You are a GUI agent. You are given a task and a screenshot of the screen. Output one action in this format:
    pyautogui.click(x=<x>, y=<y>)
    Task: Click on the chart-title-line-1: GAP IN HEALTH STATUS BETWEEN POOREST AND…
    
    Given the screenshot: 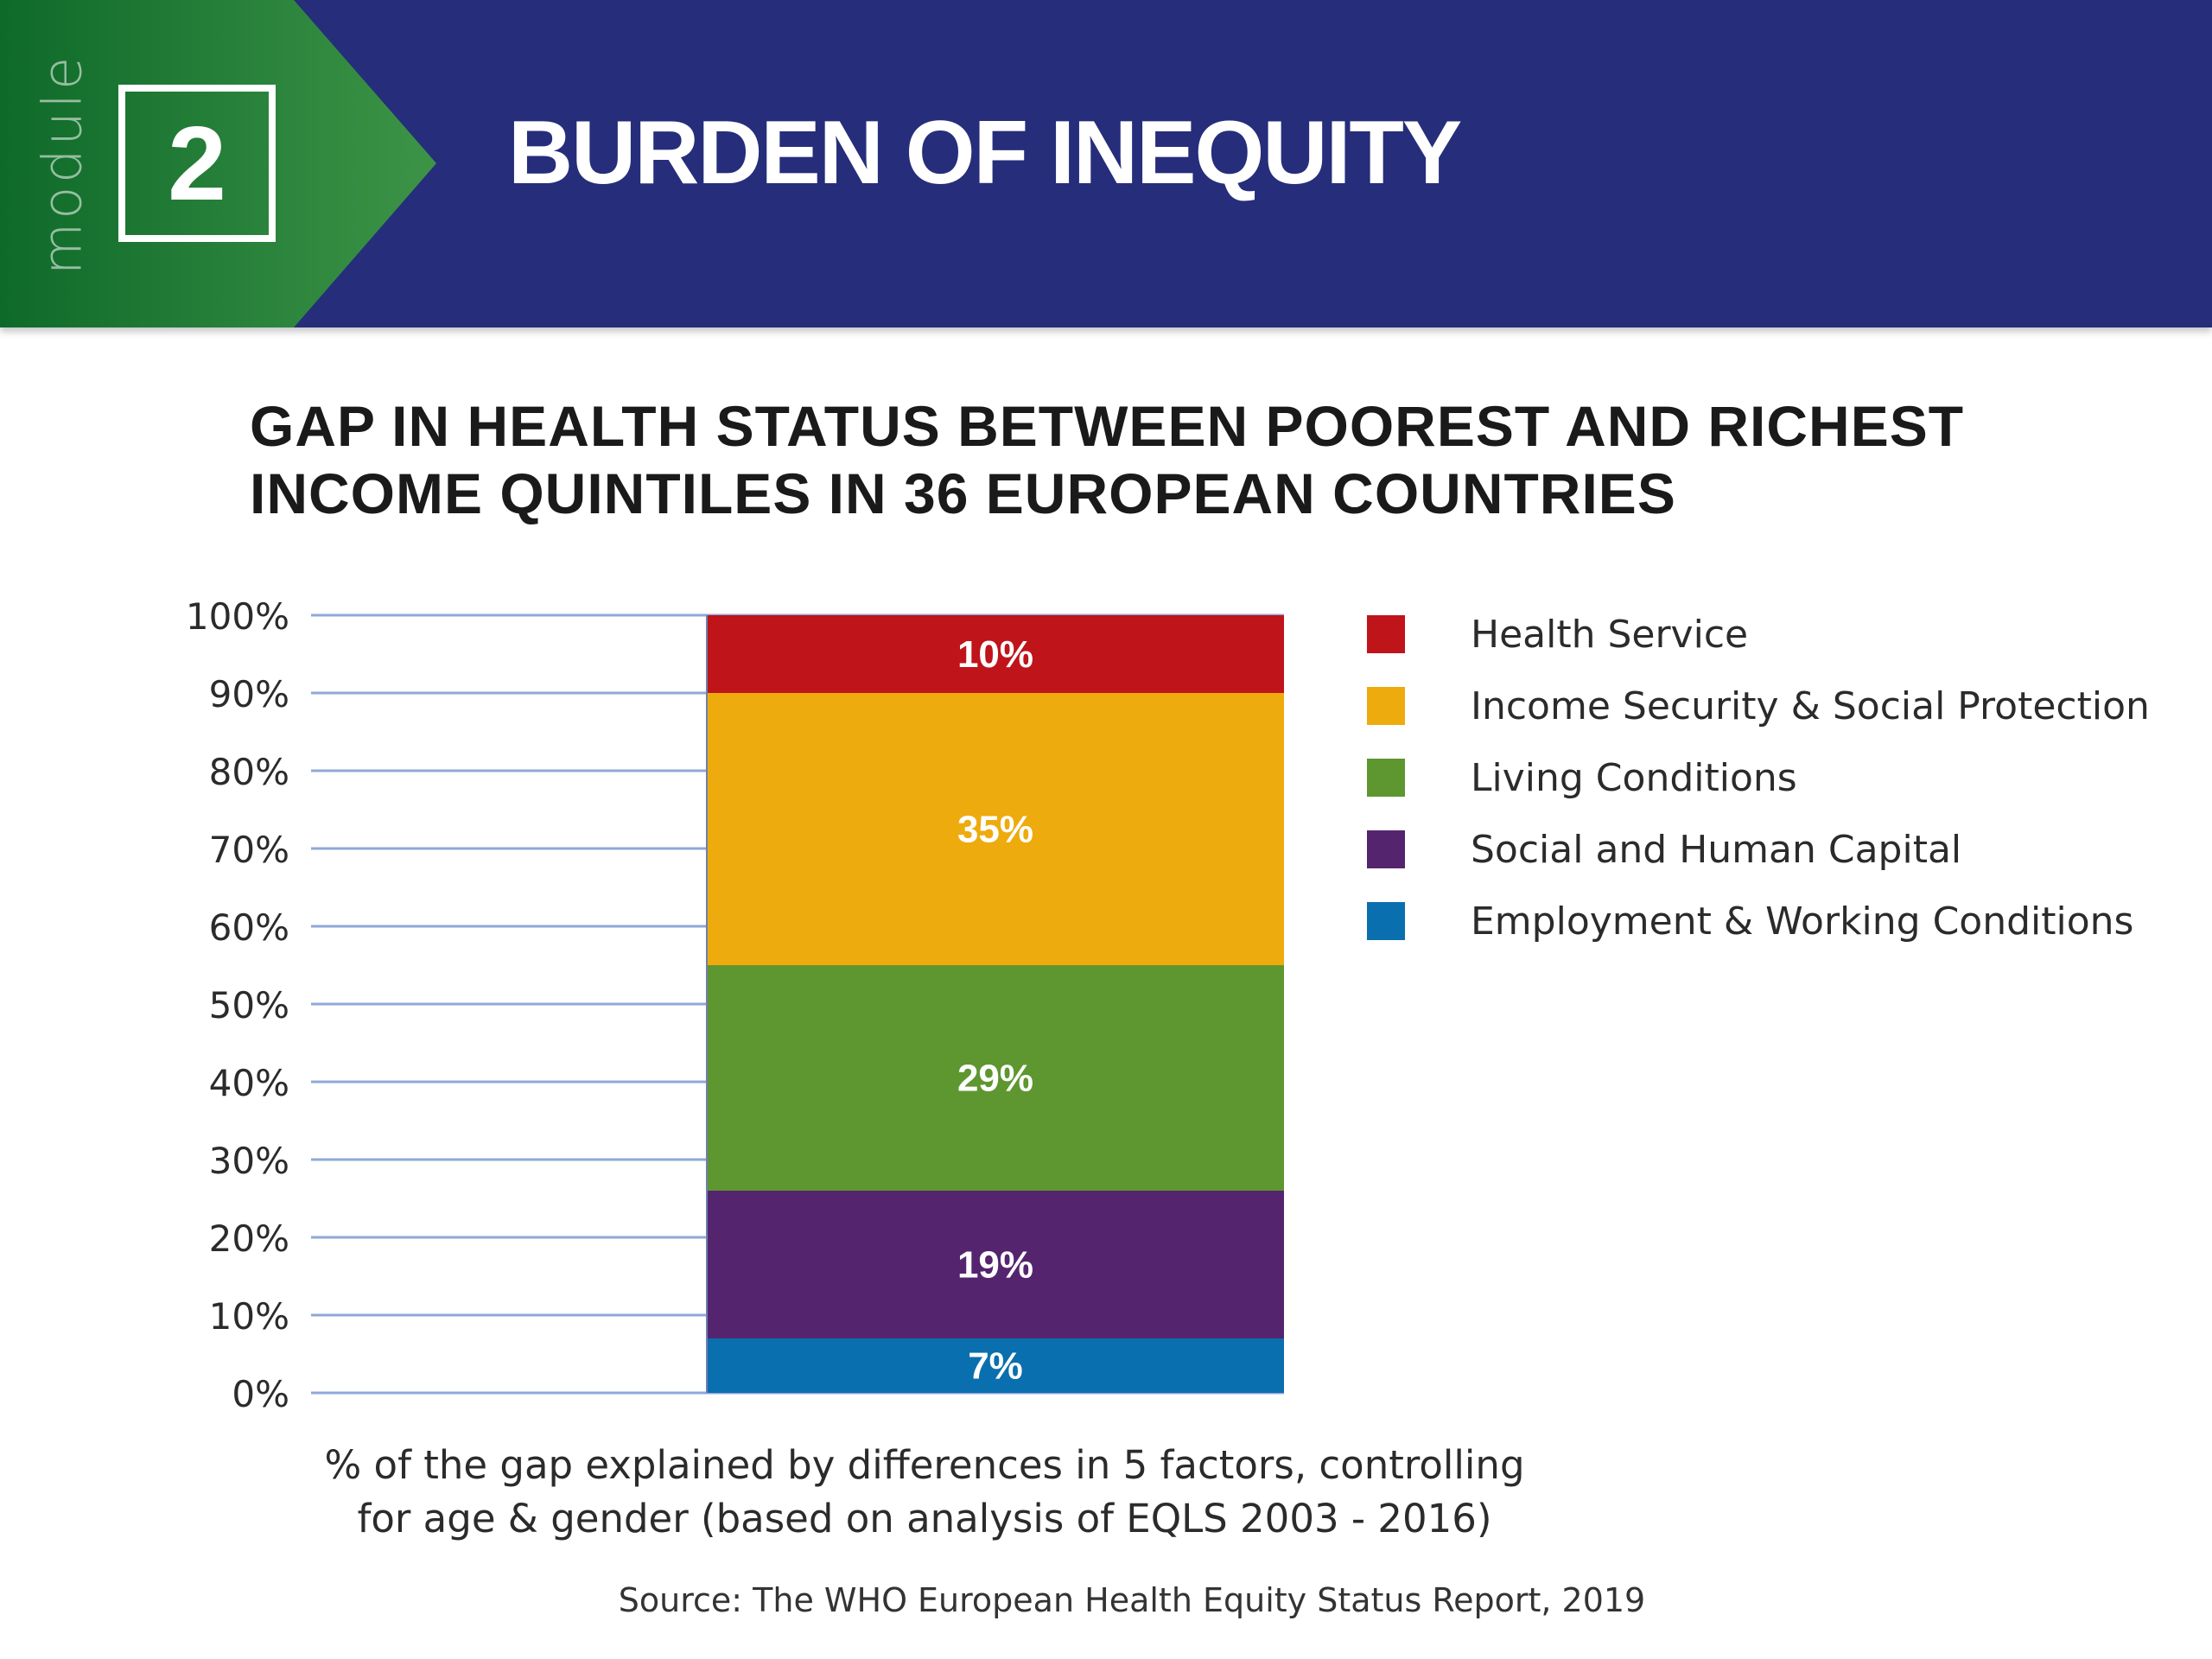 What is the action you would take?
    pyautogui.click(x=1107, y=426)
    